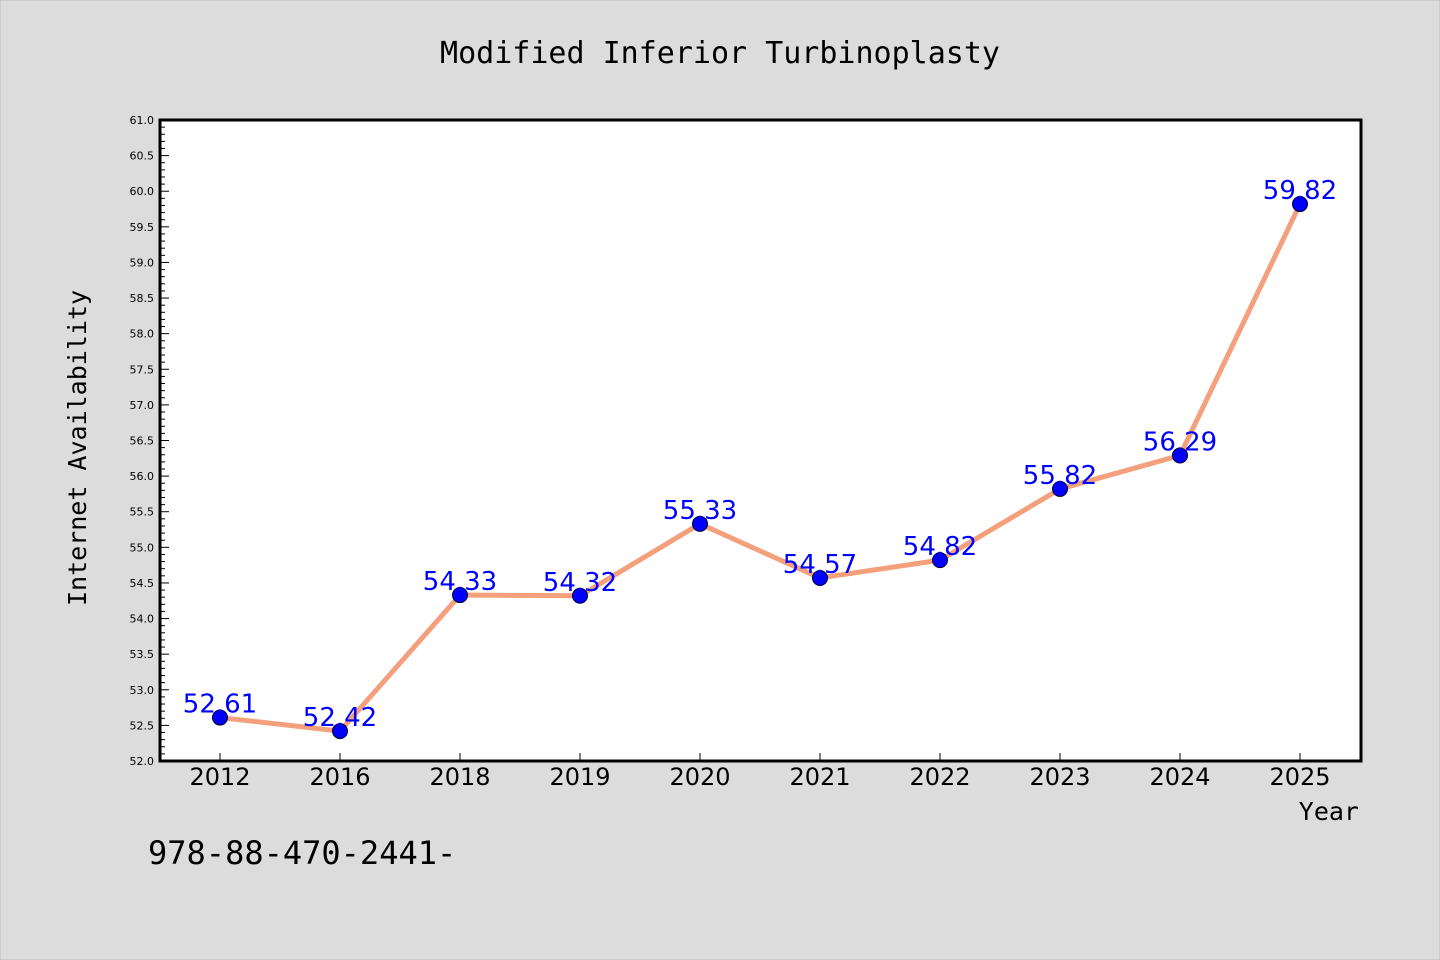 The image size is (1440, 960). I want to click on x-axis-ticks: 2012 2016 2018 2019 2020 2021 2022 2023 2024 2025, so click(760, 772).